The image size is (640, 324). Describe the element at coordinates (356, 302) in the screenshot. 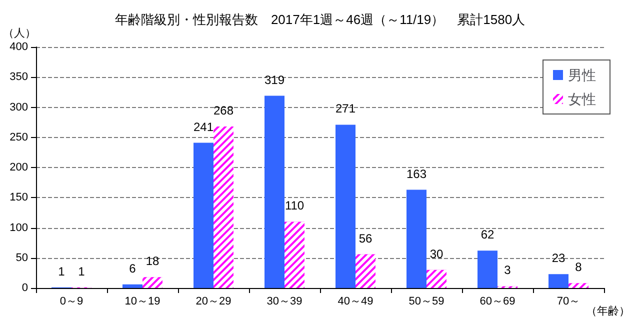

I see `x-tick-label: 40～49` at that location.